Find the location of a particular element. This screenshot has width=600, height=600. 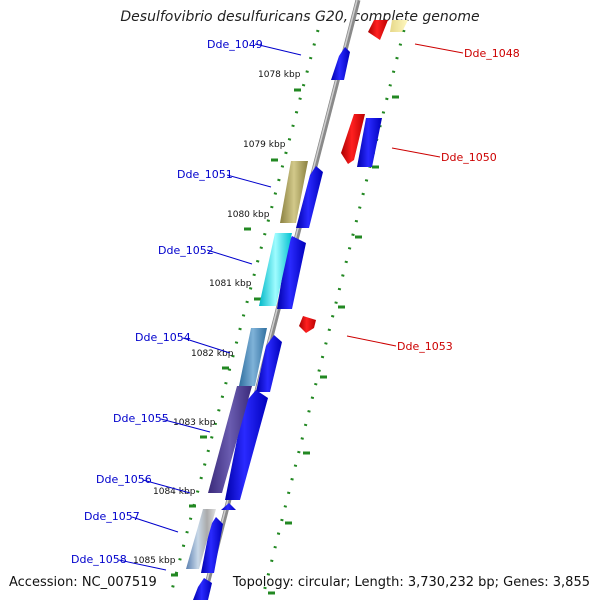

kbp-label-1081: 1081 kbp is located at coordinates (230, 284).